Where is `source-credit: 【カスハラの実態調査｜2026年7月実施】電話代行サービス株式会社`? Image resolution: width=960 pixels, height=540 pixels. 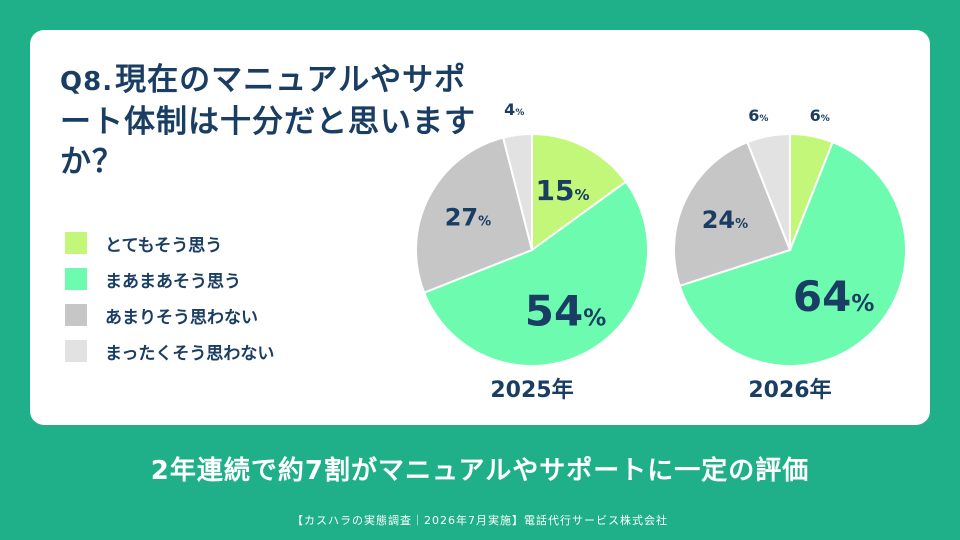
source-credit: 【カスハラの実態調査｜2026年7月実施】電話代行サービス株式会社 is located at coordinates (480, 520).